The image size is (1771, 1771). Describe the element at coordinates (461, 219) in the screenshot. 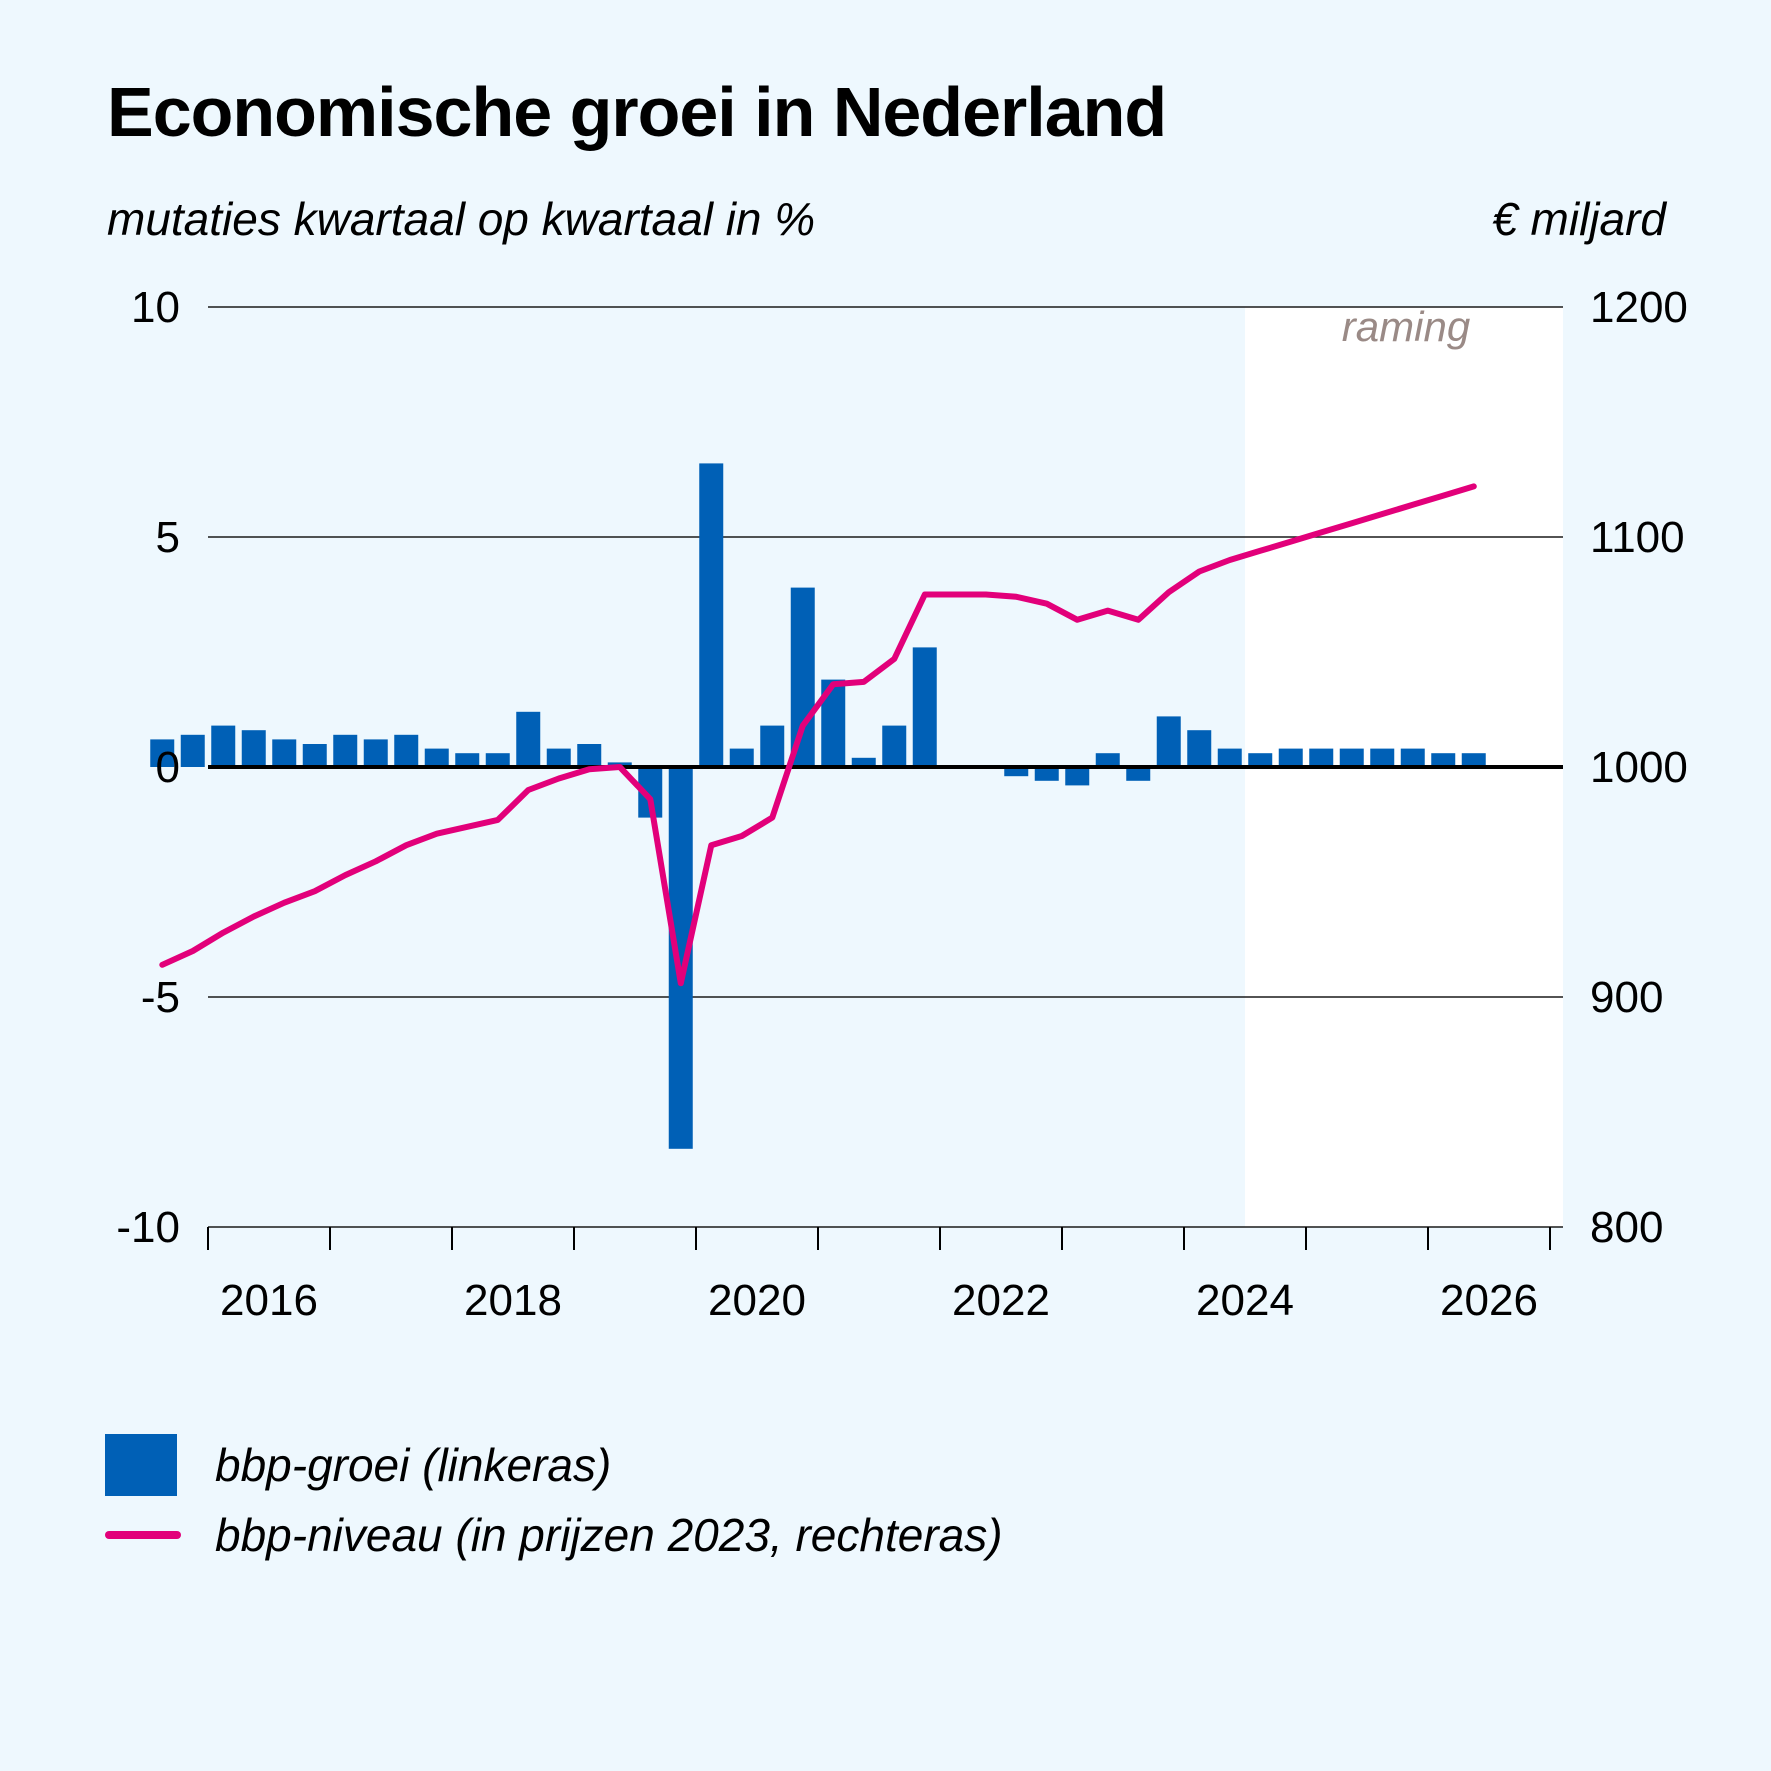

I see `left-axis-unit: mutaties kwartaal op kwartaal in %` at that location.